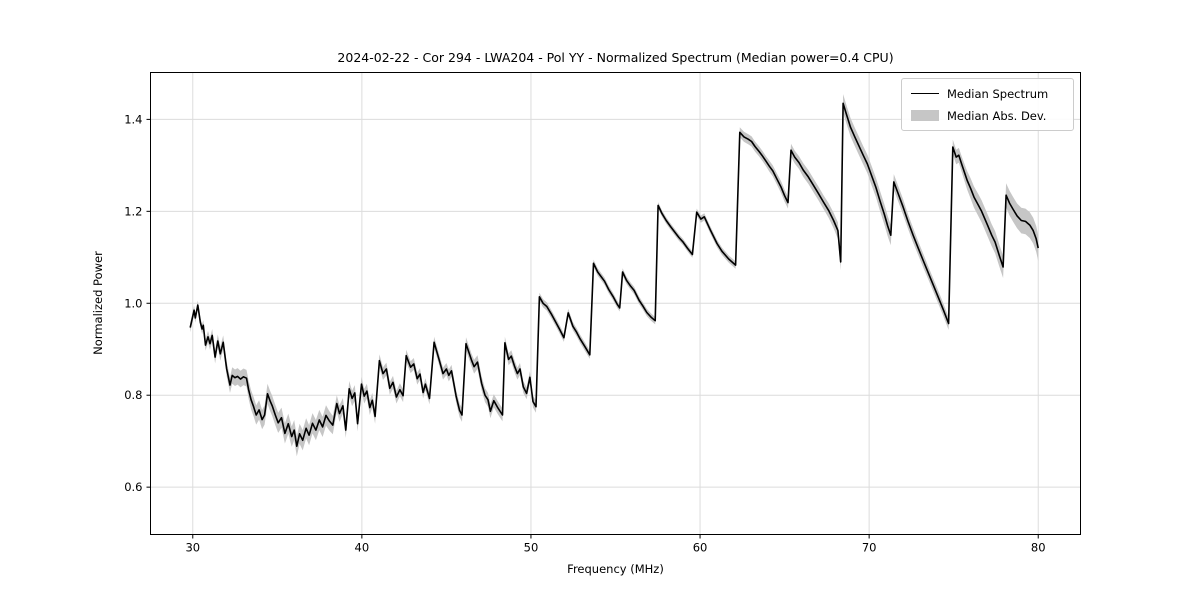 This screenshot has height=600, width=1200. What do you see at coordinates (133, 487) in the screenshot?
I see `y-tick-label: 0.6` at bounding box center [133, 487].